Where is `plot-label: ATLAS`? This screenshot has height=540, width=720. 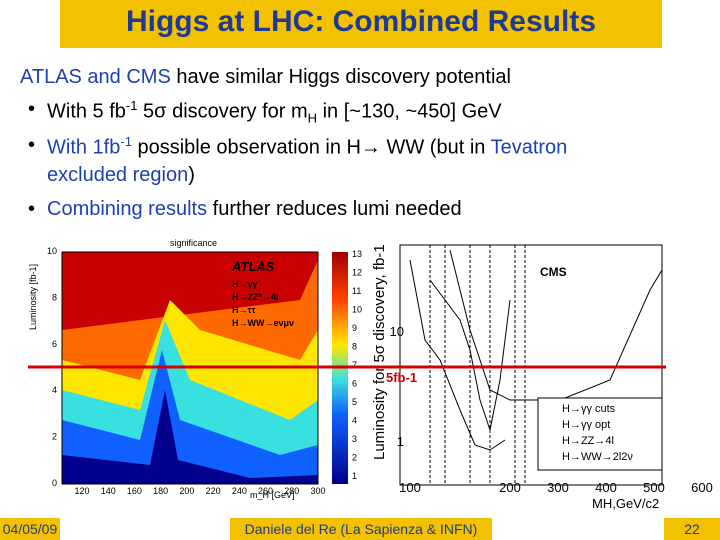
plot-label: ATLAS is located at coordinates (253, 266).